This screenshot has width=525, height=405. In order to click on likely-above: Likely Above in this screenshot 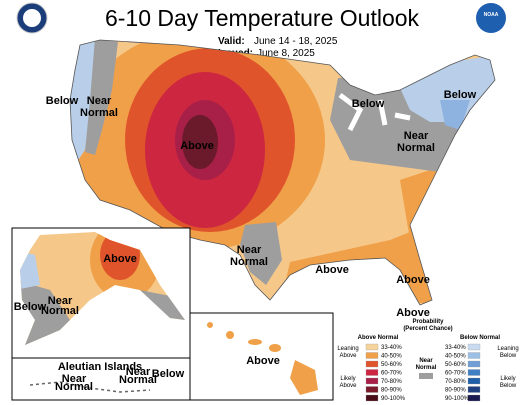, I will do `click(348, 382)`.